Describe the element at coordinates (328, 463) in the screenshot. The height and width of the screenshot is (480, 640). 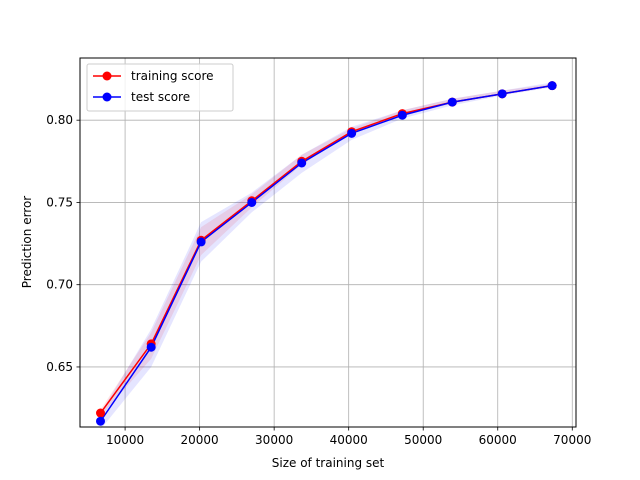
I see `x-axis-label: Size of training set` at that location.